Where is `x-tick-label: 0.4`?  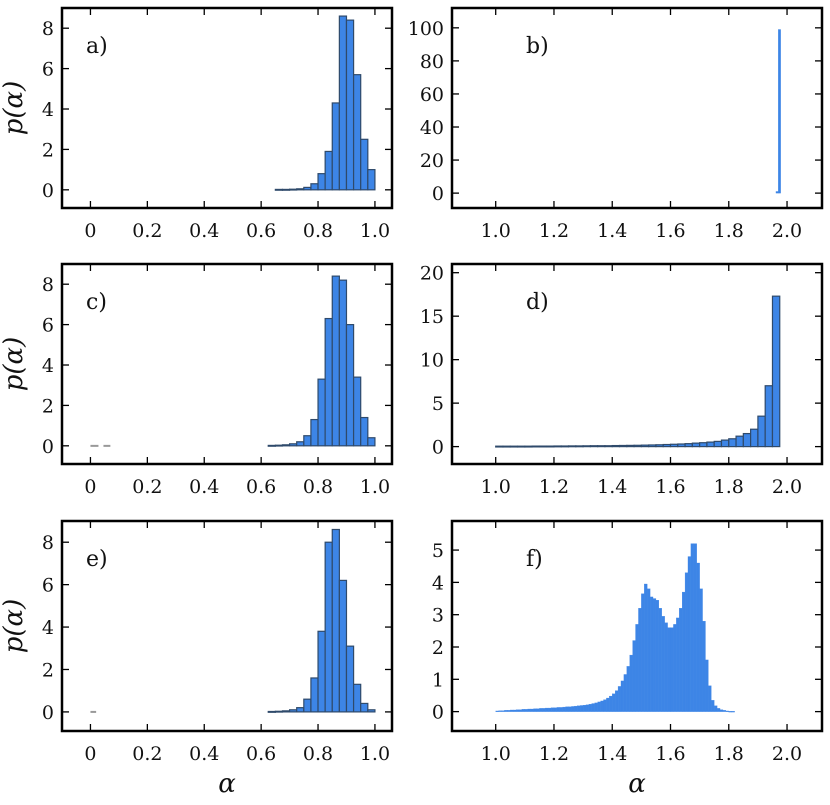
x-tick-label: 0.4 is located at coordinates (204, 487).